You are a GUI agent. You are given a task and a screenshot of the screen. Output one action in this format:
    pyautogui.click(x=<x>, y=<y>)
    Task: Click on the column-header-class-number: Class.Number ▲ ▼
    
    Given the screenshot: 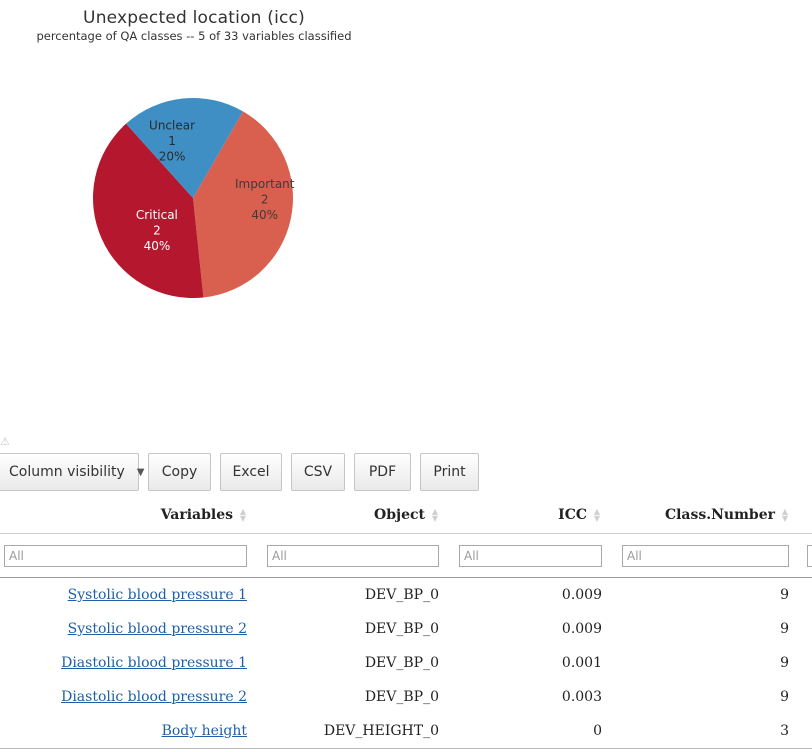 What is the action you would take?
    pyautogui.click(x=702, y=515)
    